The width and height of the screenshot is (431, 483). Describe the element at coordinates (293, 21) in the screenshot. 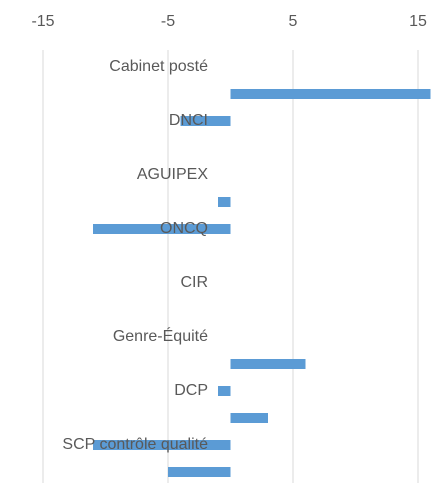

I see `x-tick-label: 5` at that location.